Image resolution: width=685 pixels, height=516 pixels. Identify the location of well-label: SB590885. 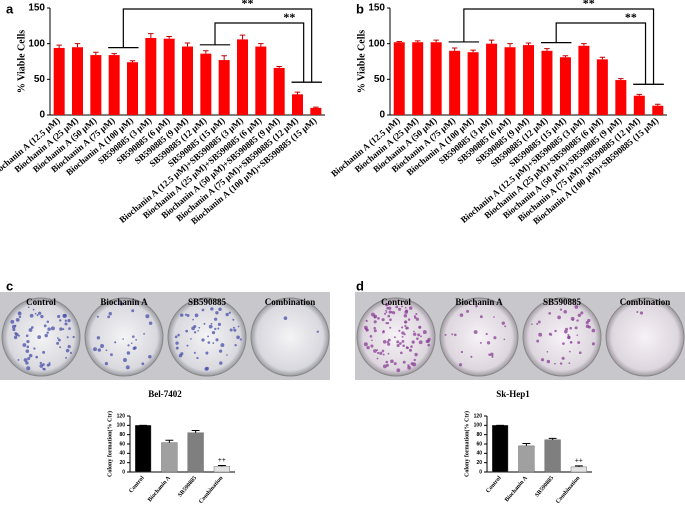
(207, 302).